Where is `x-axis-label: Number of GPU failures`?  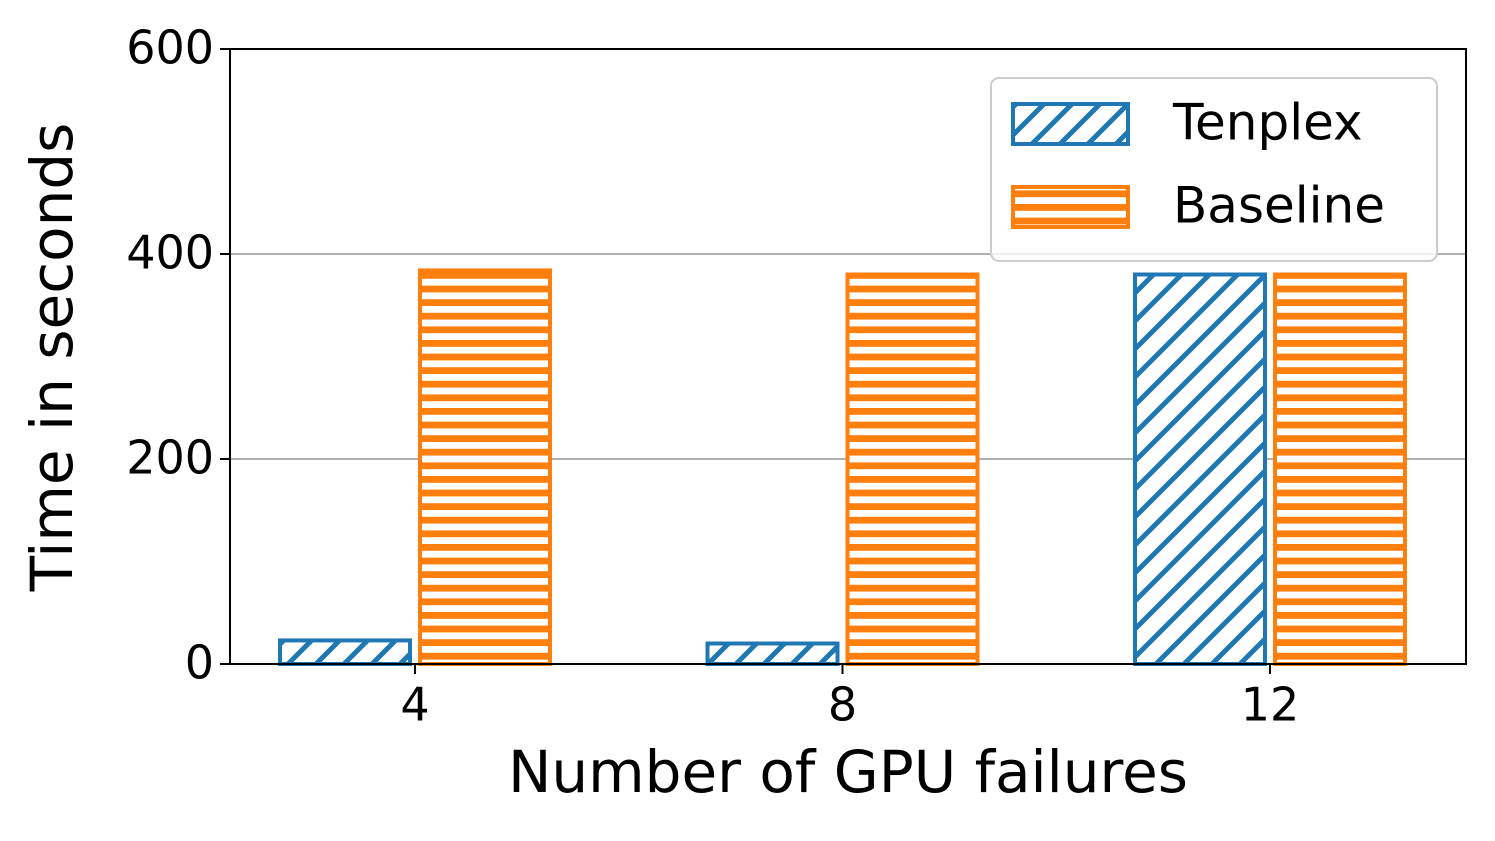 x-axis-label: Number of GPU failures is located at coordinates (848, 772).